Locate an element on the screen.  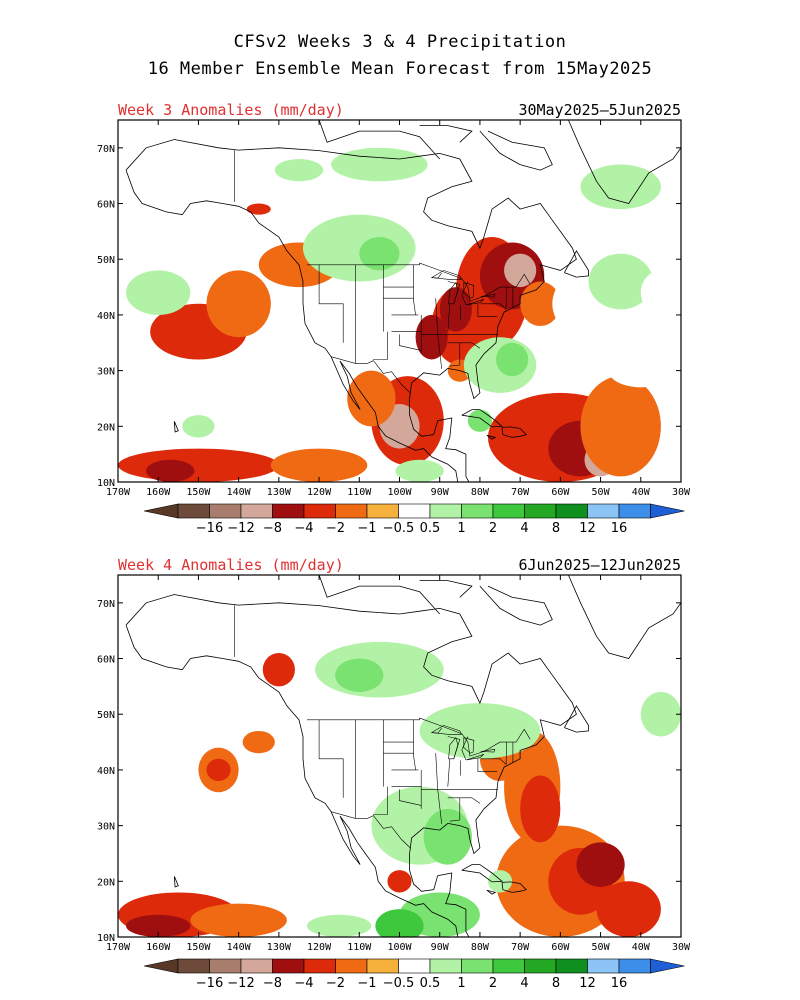
lon-tick-label: 170W is located at coordinates (118, 947).